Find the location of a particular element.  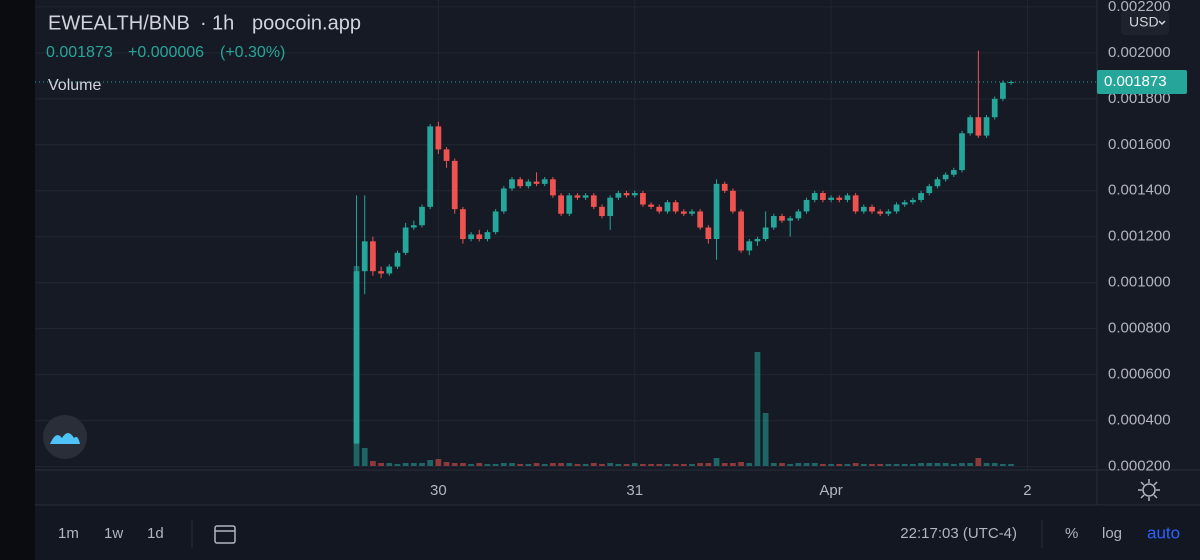

x-tick-label: 30 is located at coordinates (438, 490).